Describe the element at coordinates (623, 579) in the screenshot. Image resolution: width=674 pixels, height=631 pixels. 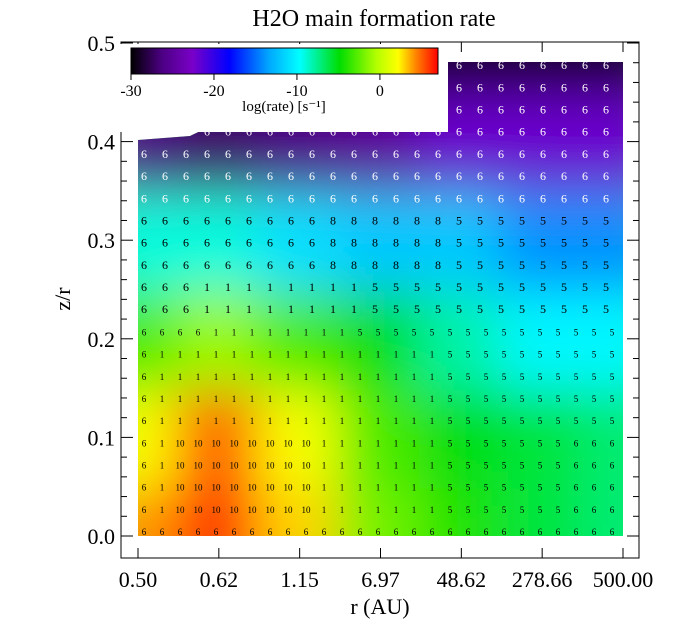
I see `x-tick-label: 500.00` at that location.